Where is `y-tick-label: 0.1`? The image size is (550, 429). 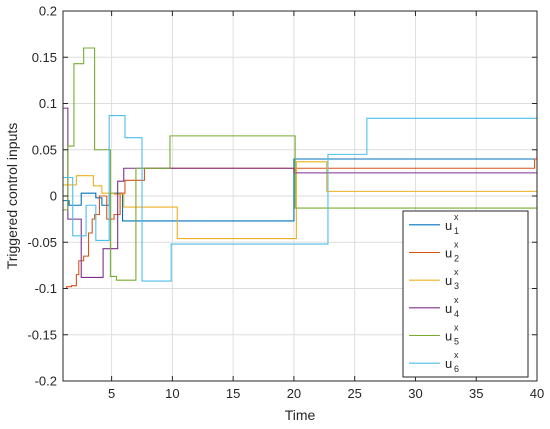
y-tick-label: 0.1 is located at coordinates (48, 103).